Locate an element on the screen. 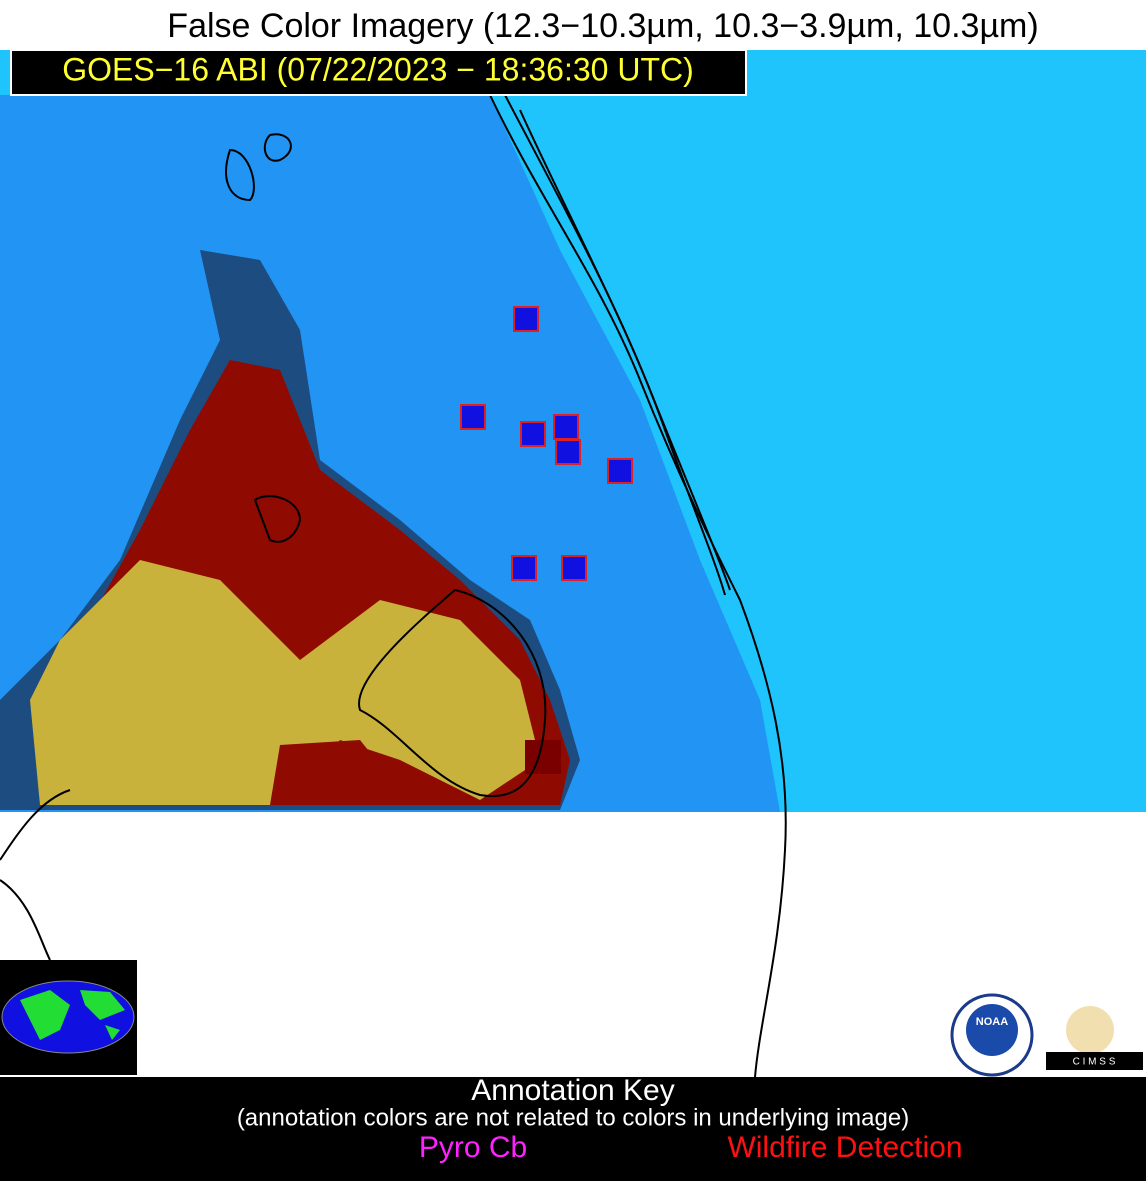 The image size is (1146, 1186). key-pyrocb: Pyro Cb is located at coordinates (473, 1147).